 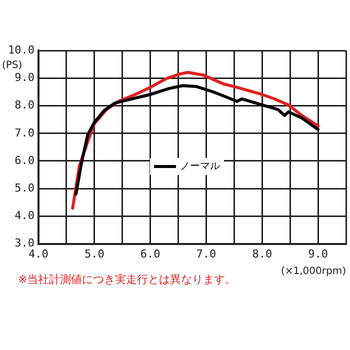 What do you see at coordinates (38, 253) in the screenshot?
I see `x-tick-label: 4.0` at bounding box center [38, 253].